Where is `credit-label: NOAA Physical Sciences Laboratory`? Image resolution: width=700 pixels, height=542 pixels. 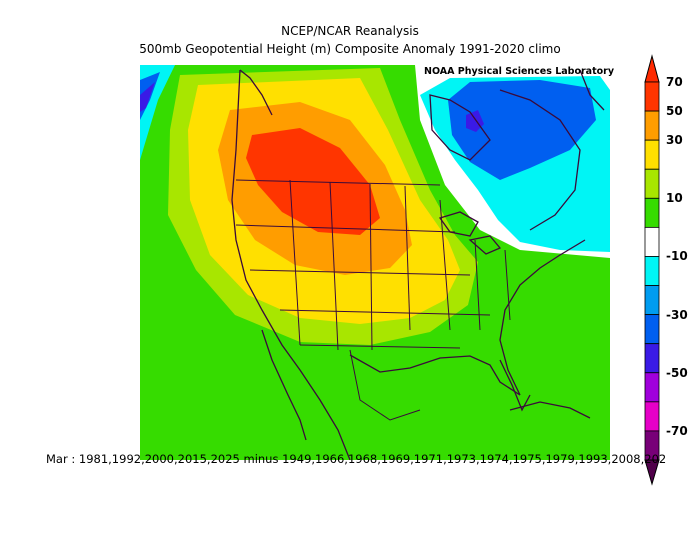
credit-label: NOAA Physical Sciences Laboratory is located at coordinates (519, 71).